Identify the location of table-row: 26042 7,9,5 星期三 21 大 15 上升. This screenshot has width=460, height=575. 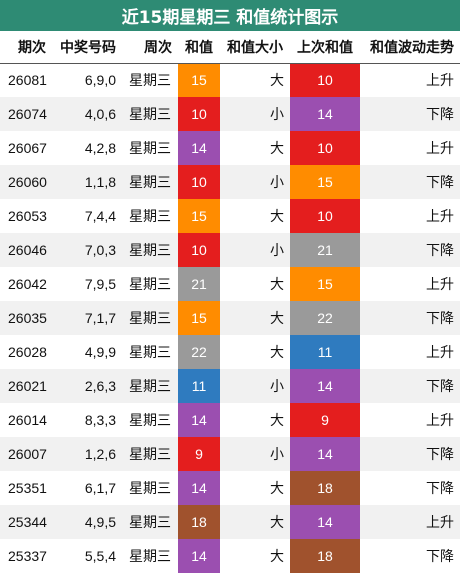
(230, 284).